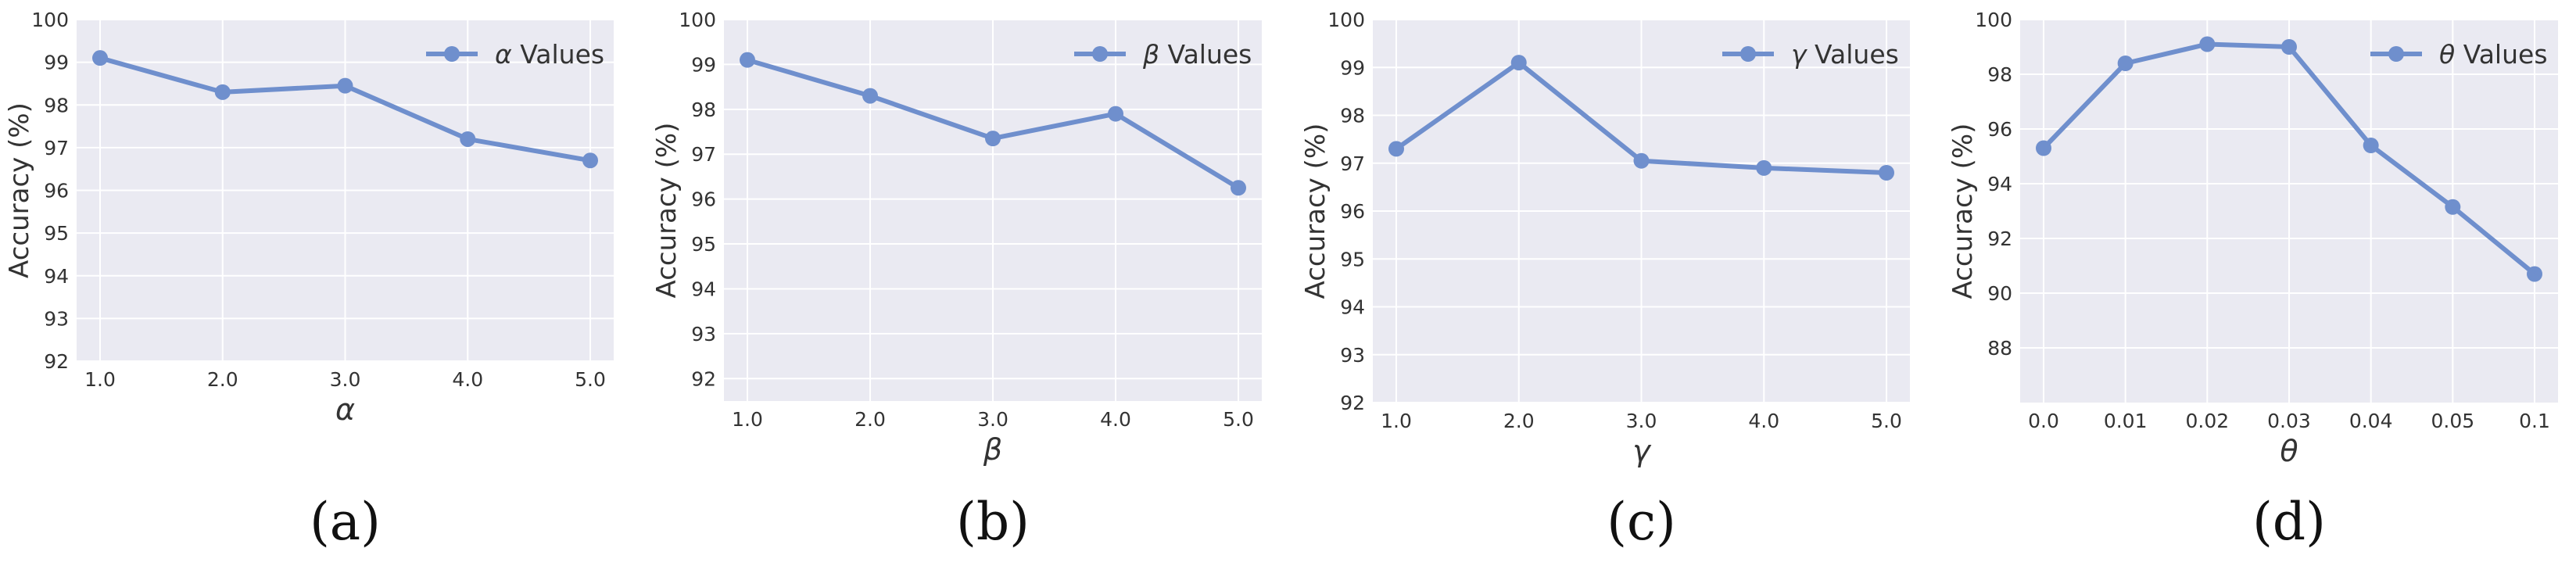 This screenshot has width=2576, height=573. What do you see at coordinates (2126, 421) in the screenshot?
I see `x-tick-label: 0.01` at bounding box center [2126, 421].